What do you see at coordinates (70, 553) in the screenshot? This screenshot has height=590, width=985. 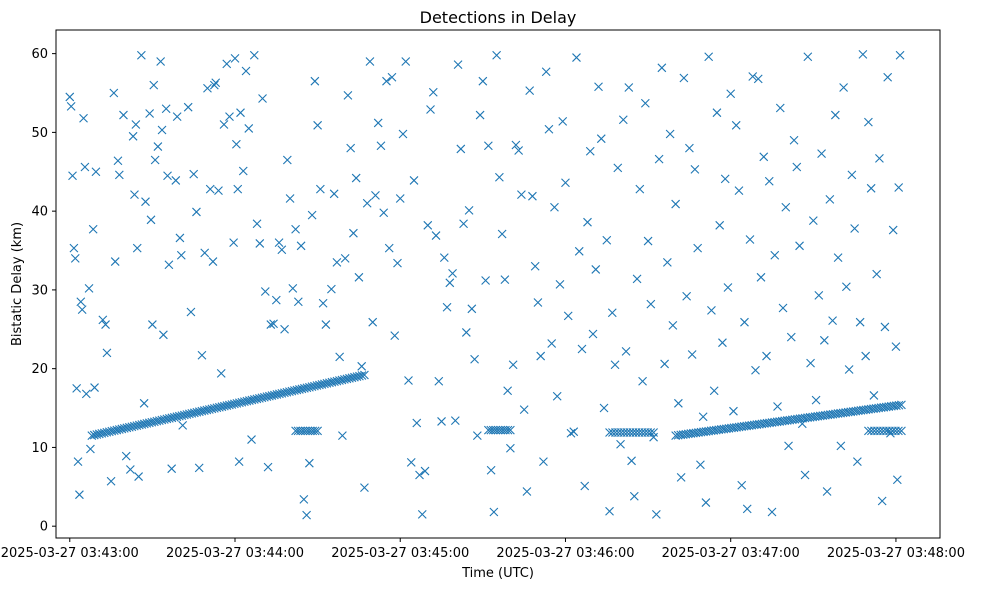 I see `x-tick-label: 2025-03-27 03:43:00` at bounding box center [70, 553].